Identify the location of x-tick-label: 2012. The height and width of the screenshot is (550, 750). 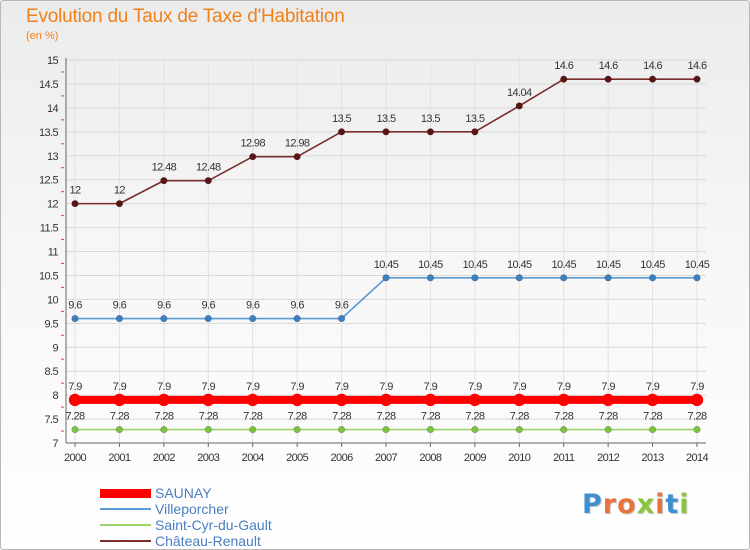
(608, 458).